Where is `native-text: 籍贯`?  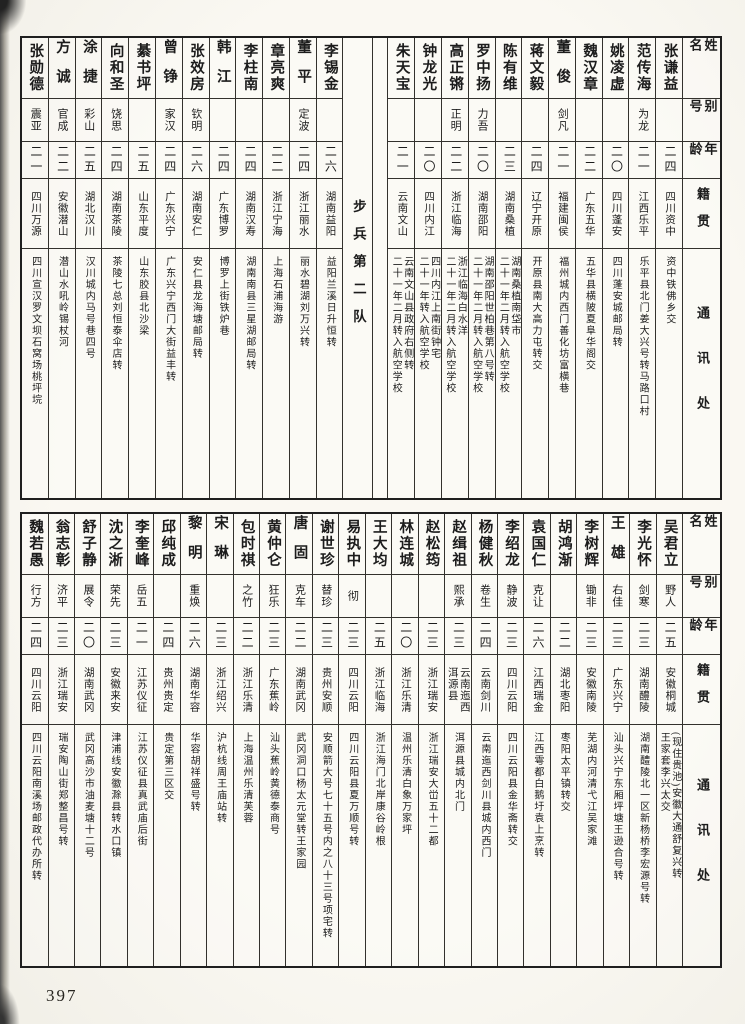
native-text: 籍贯 is located at coordinates (702, 213).